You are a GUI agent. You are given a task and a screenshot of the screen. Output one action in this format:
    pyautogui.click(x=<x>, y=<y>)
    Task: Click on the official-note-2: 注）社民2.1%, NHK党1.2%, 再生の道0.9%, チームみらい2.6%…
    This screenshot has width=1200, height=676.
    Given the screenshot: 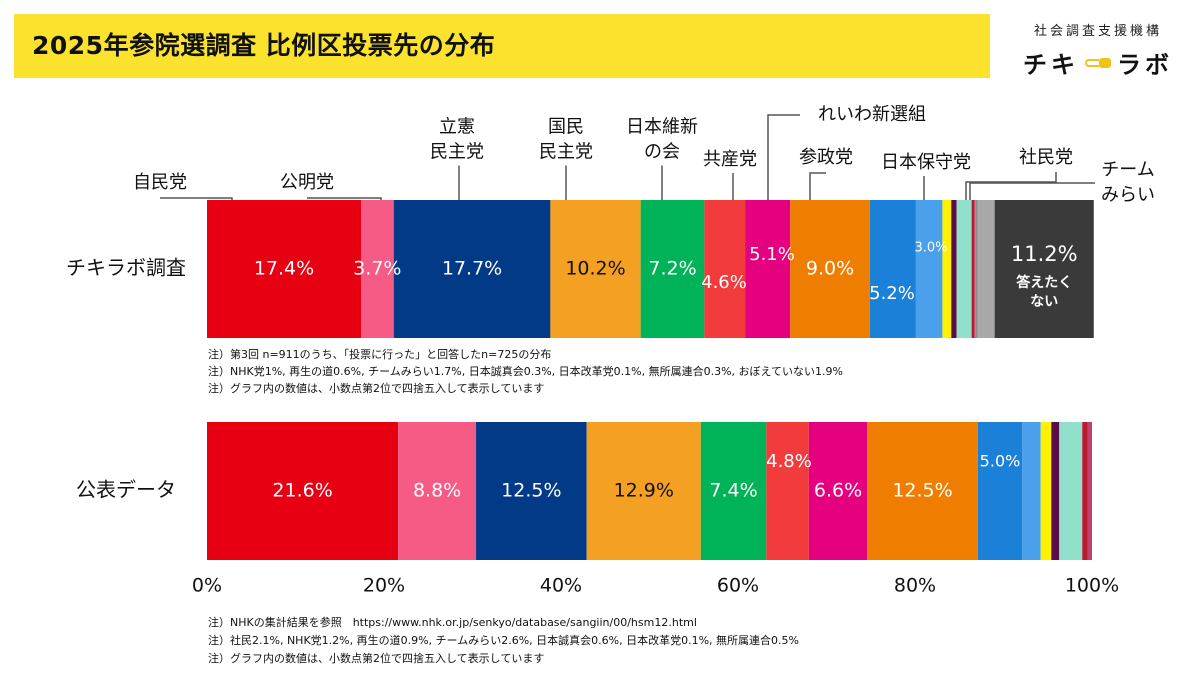 What is the action you would take?
    pyautogui.click(x=503, y=640)
    